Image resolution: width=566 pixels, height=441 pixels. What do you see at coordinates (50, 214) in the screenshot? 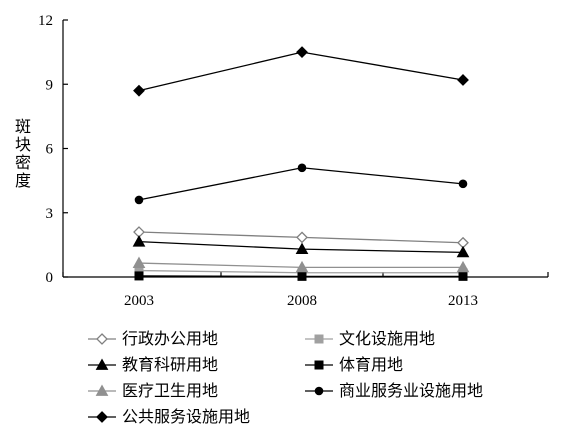
I see `y-tick-label: 3` at bounding box center [50, 214].